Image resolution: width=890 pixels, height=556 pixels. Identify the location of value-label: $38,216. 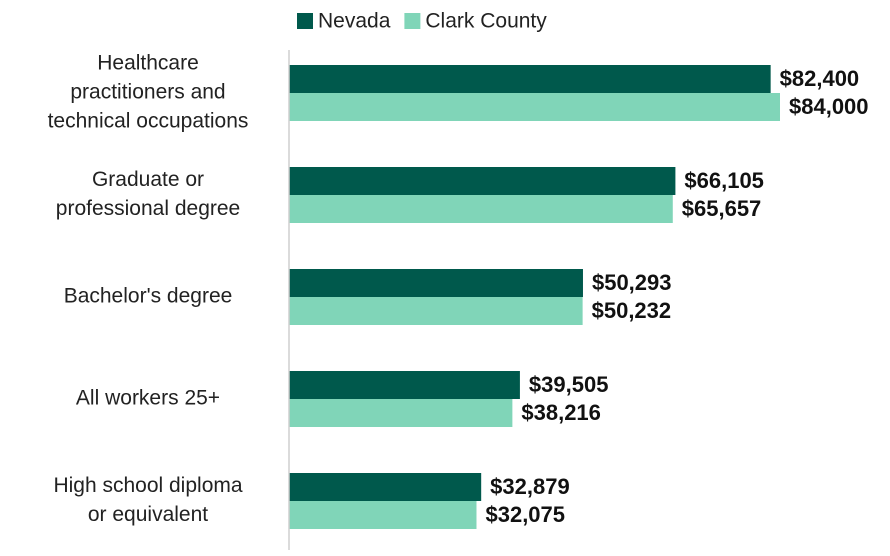
(561, 412).